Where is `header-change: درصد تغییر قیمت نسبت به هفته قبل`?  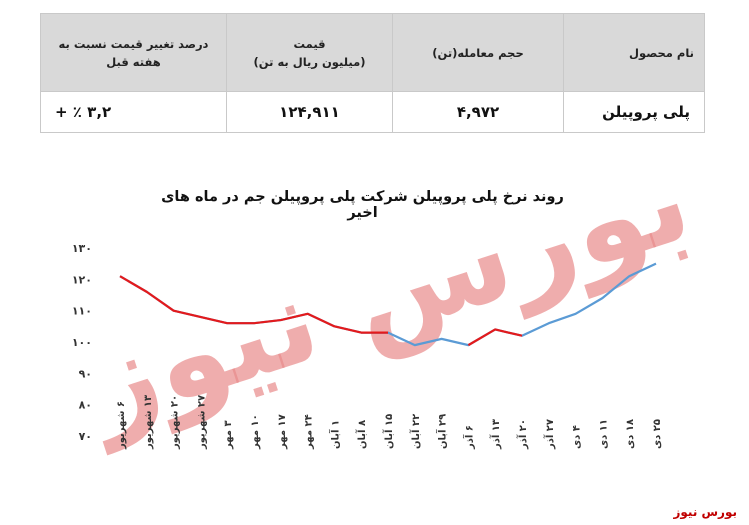 header-change: درصد تغییر قیمت نسبت به هفته قبل is located at coordinates (133, 52).